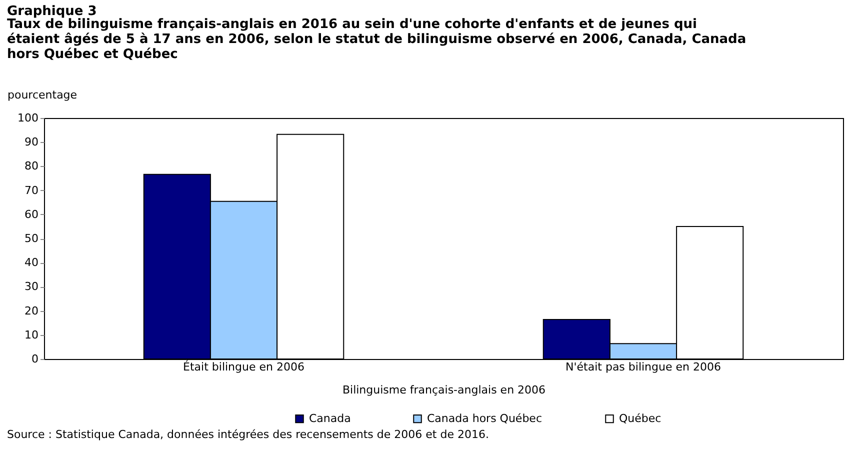 The height and width of the screenshot is (455, 851). Describe the element at coordinates (330, 418) in the screenshot. I see `legend-label: Canada` at that location.